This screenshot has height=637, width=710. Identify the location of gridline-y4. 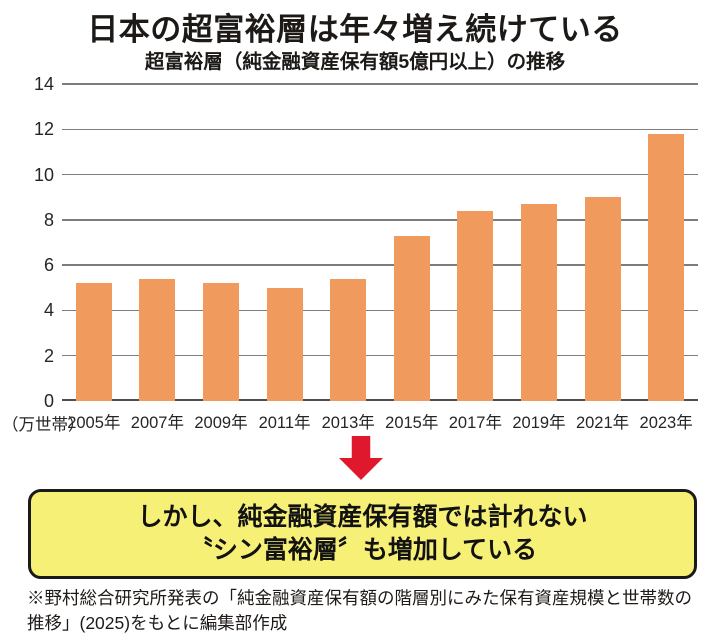
(380, 310).